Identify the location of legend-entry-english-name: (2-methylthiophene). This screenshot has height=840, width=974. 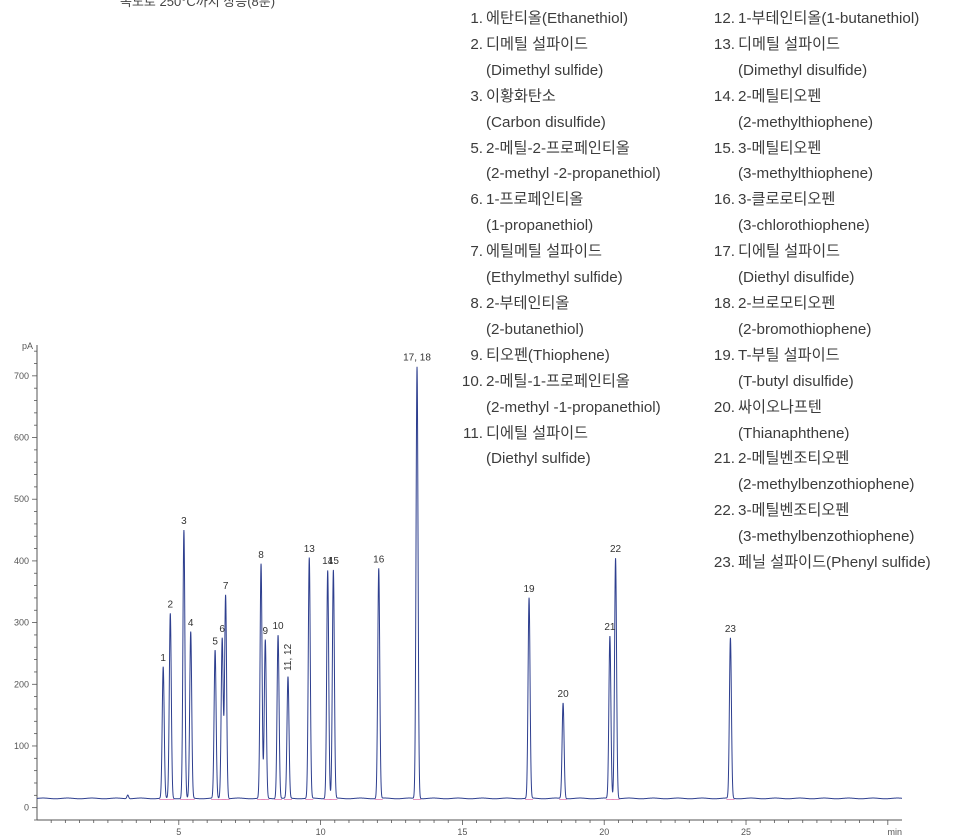
(806, 122).